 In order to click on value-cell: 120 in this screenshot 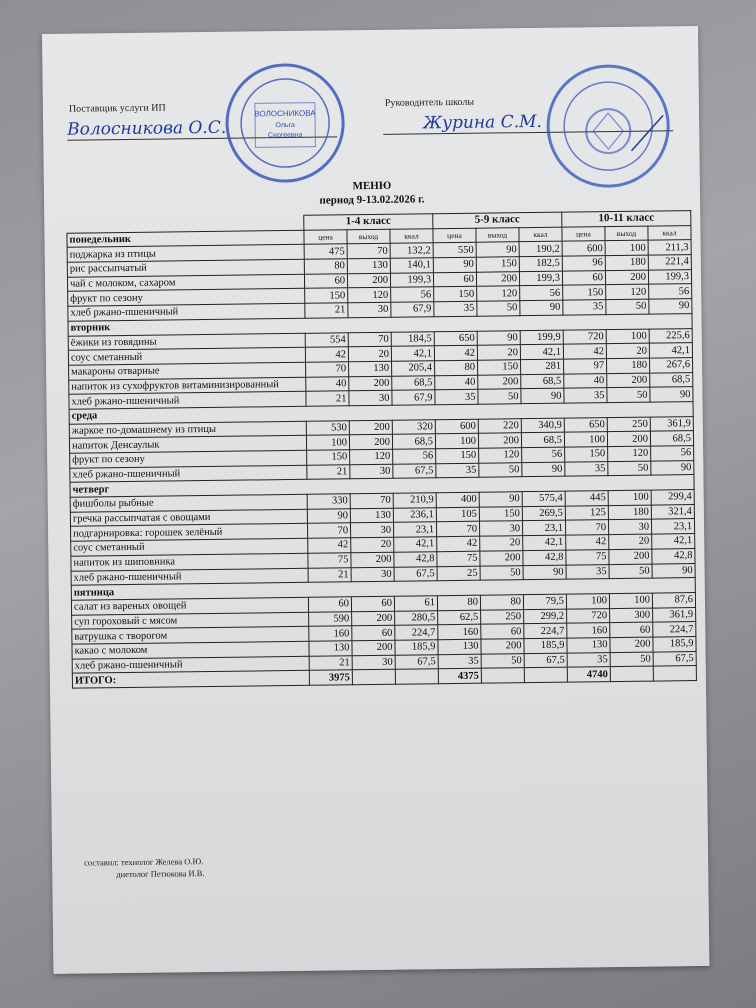, I will do `click(629, 454)`.